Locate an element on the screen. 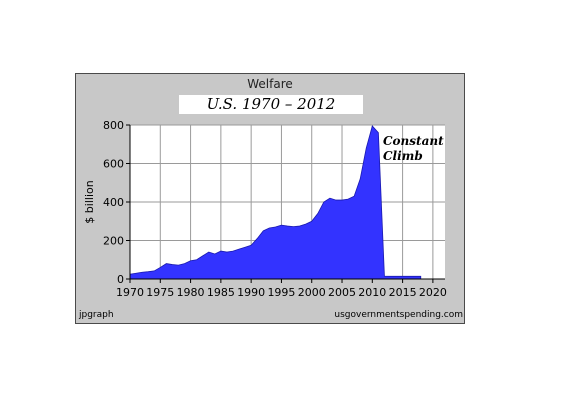  y-axis-label: $ billion is located at coordinates (89, 201).